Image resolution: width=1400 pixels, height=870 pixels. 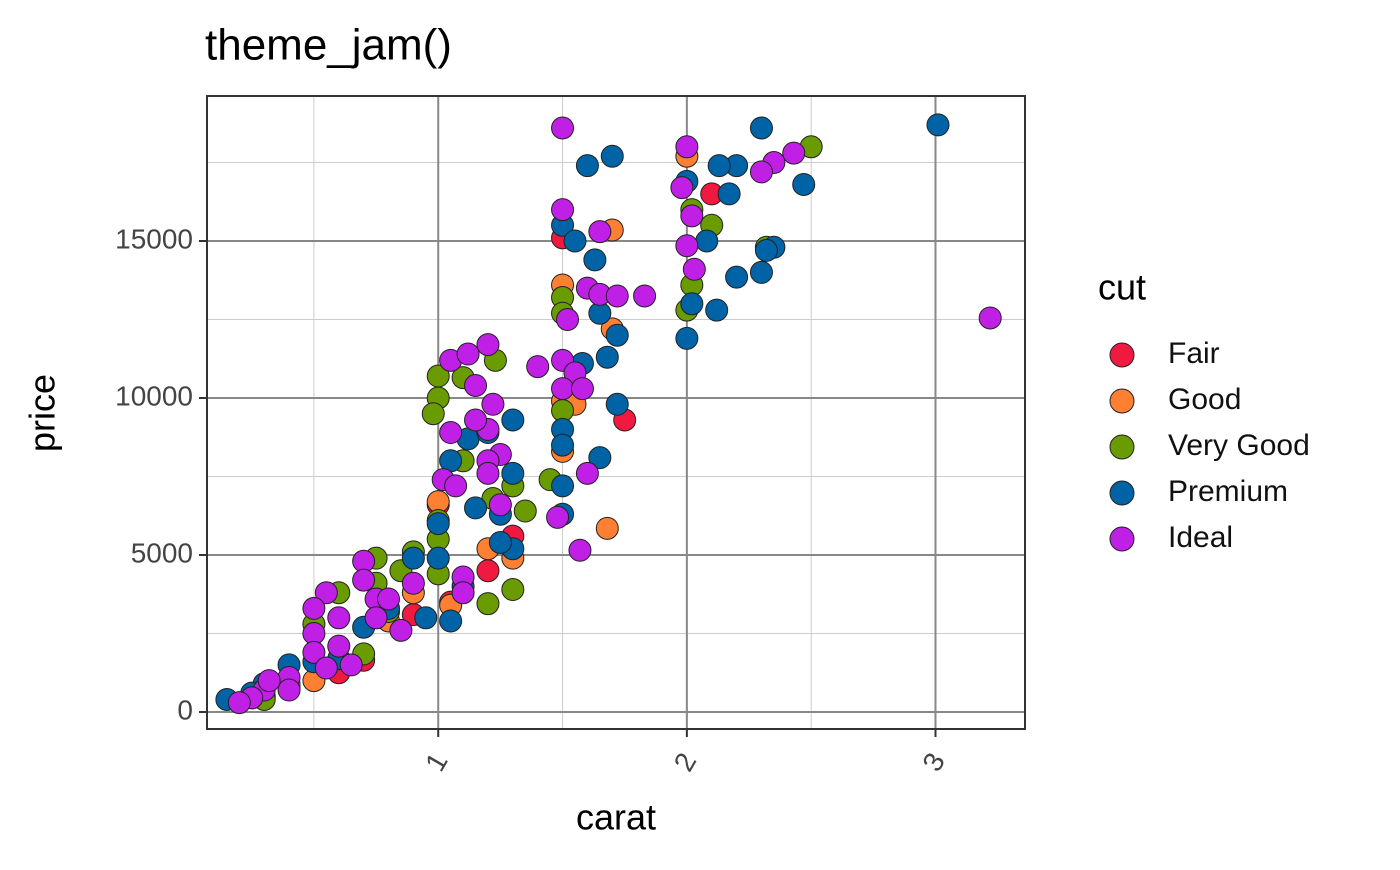 I want to click on legend-label: Very Good, so click(x=1239, y=445).